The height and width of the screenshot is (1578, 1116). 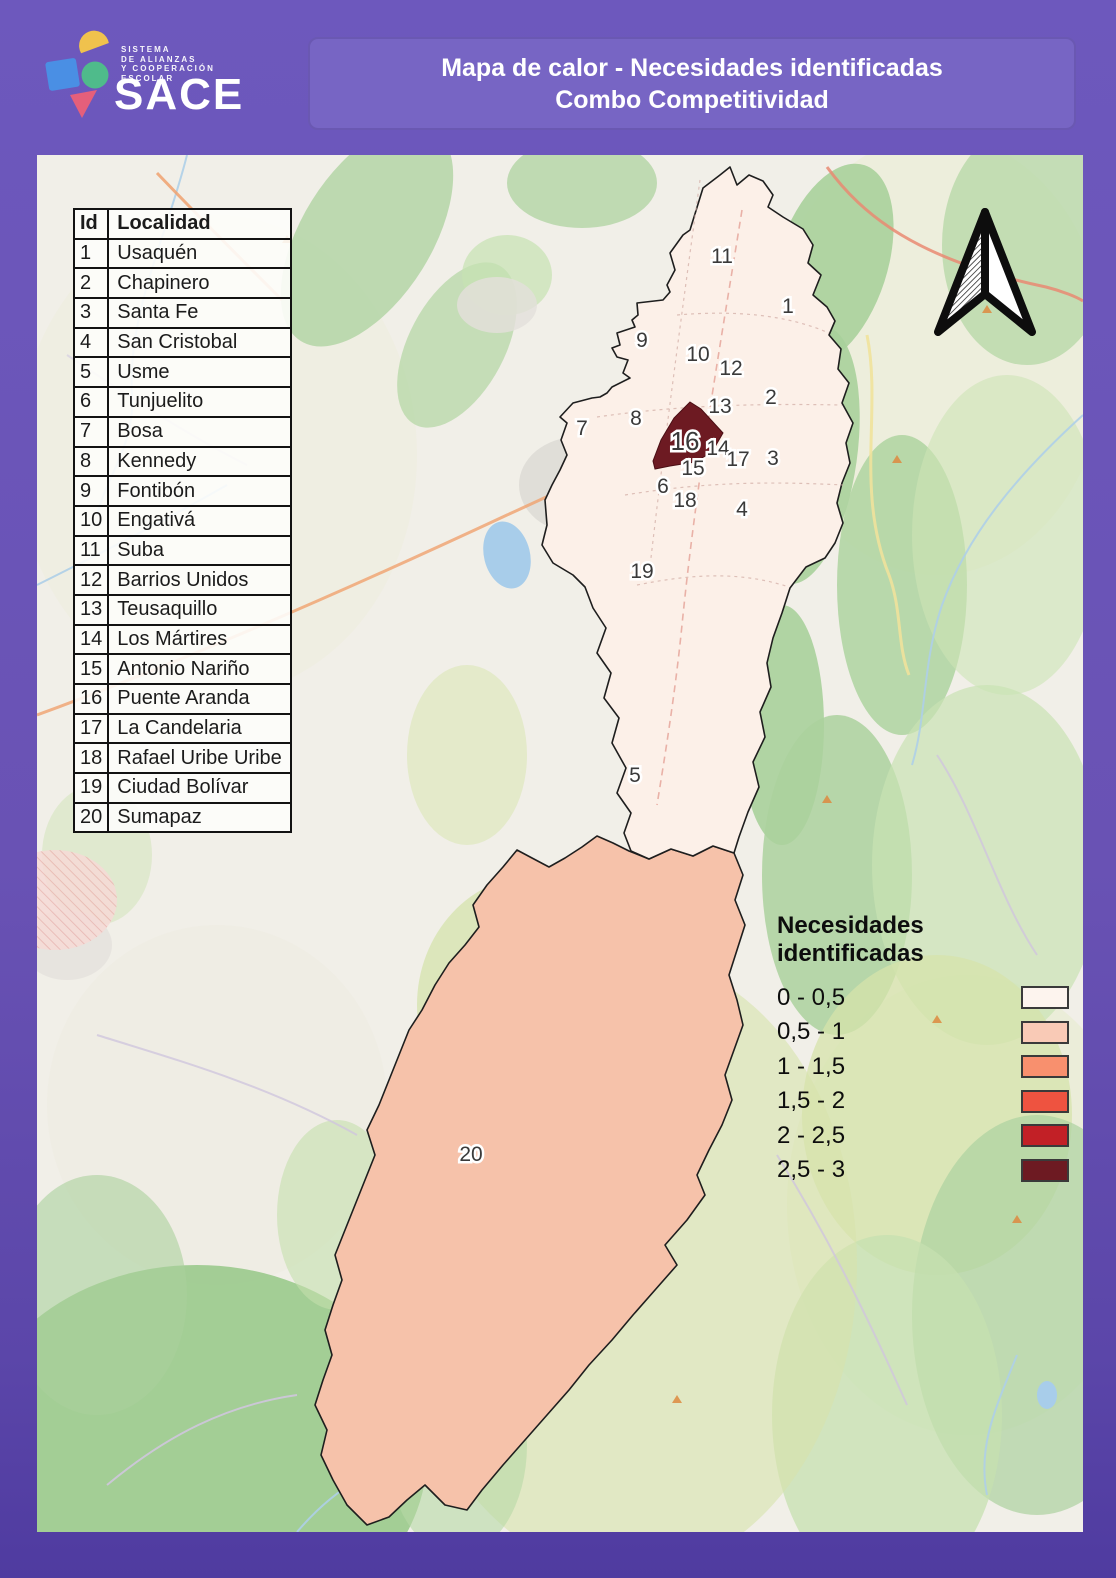 I want to click on locality-name: Ciudad Bolívar, so click(x=199, y=788).